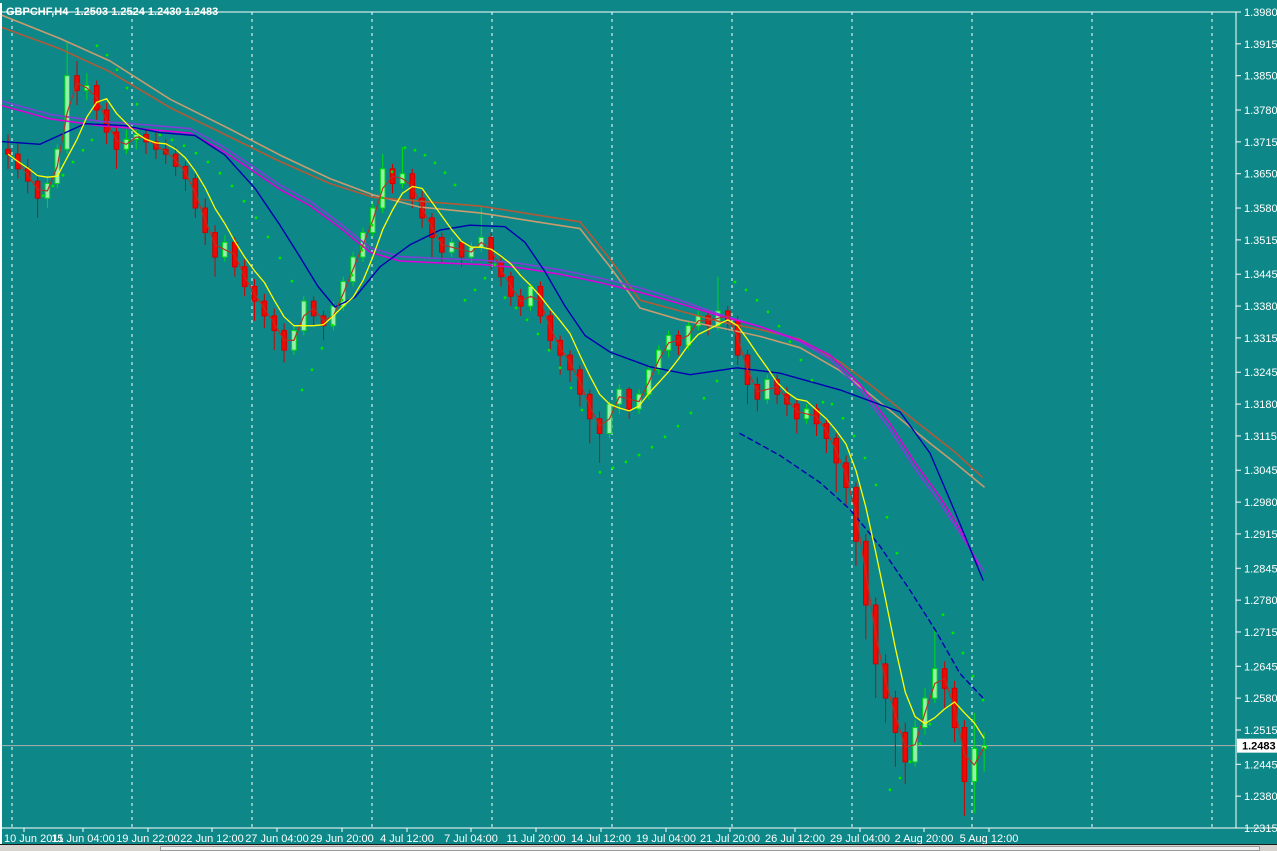  Describe the element at coordinates (924, 839) in the screenshot. I see `time-axis-label: 2 Aug 20:00` at that location.